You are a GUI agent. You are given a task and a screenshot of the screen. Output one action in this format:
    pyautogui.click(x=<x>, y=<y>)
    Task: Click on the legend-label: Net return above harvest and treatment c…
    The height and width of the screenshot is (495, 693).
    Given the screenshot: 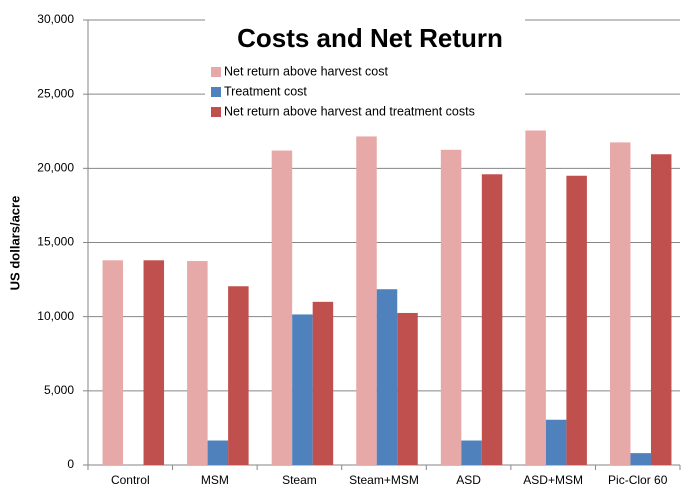 What is the action you would take?
    pyautogui.click(x=349, y=111)
    